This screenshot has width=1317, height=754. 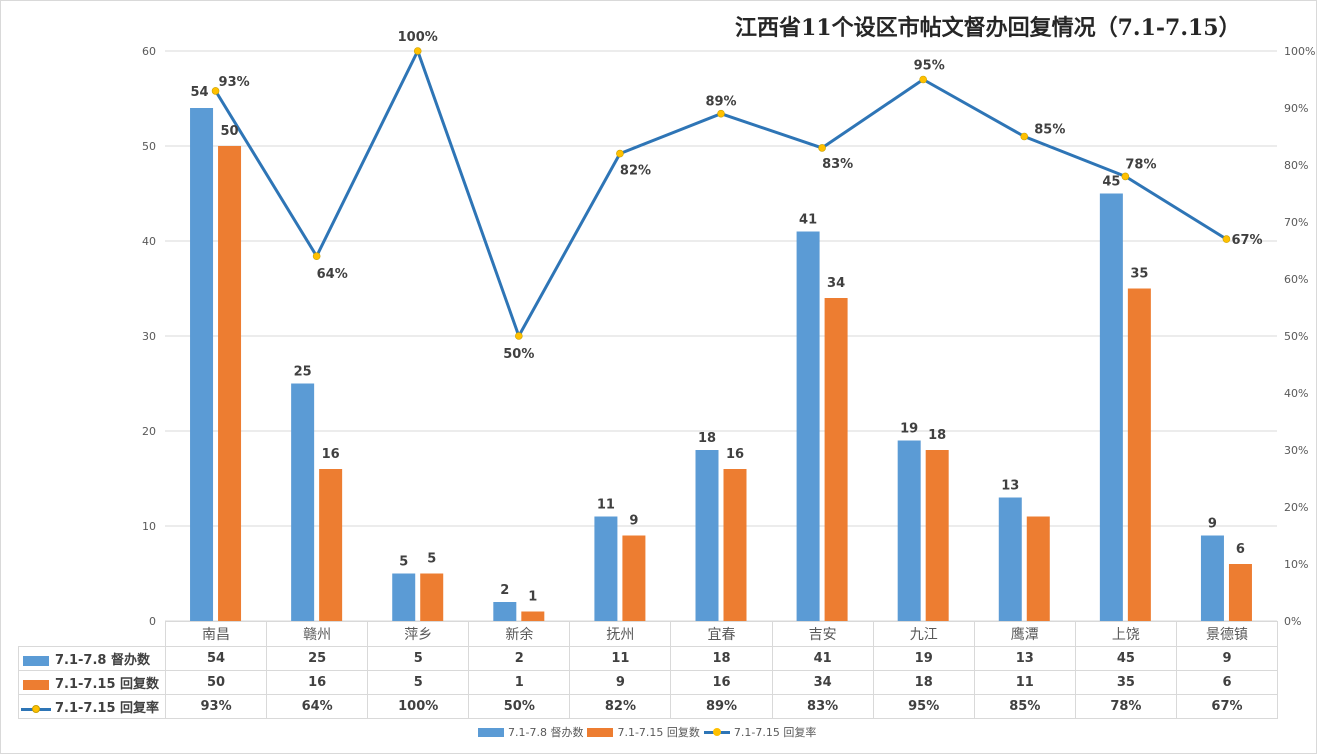 What do you see at coordinates (909, 429) in the screenshot?
I see `bar-value-label: 19` at bounding box center [909, 429].